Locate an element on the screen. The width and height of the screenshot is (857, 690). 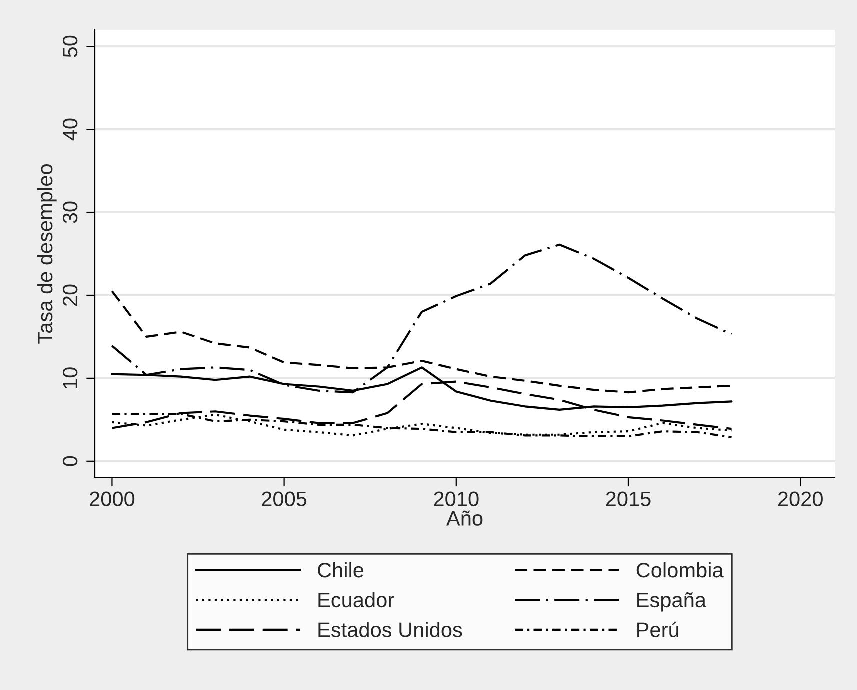
x-tick-label: 2020 is located at coordinates (800, 499).